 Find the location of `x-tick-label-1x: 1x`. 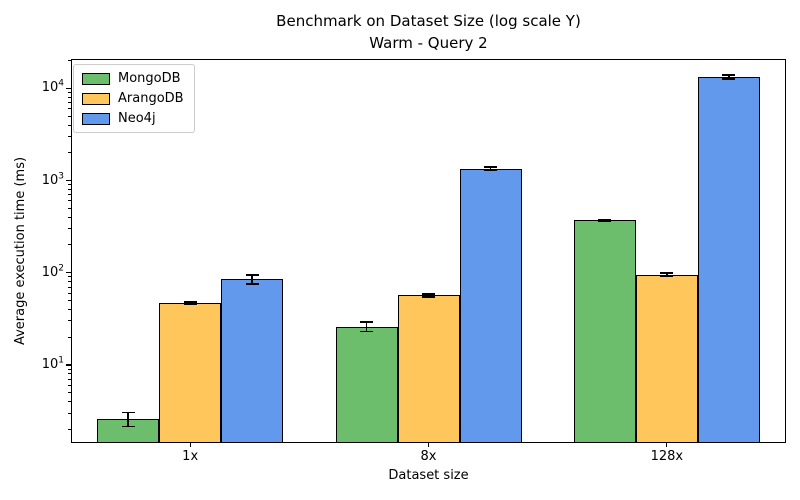

x-tick-label-1x: 1x is located at coordinates (190, 456).